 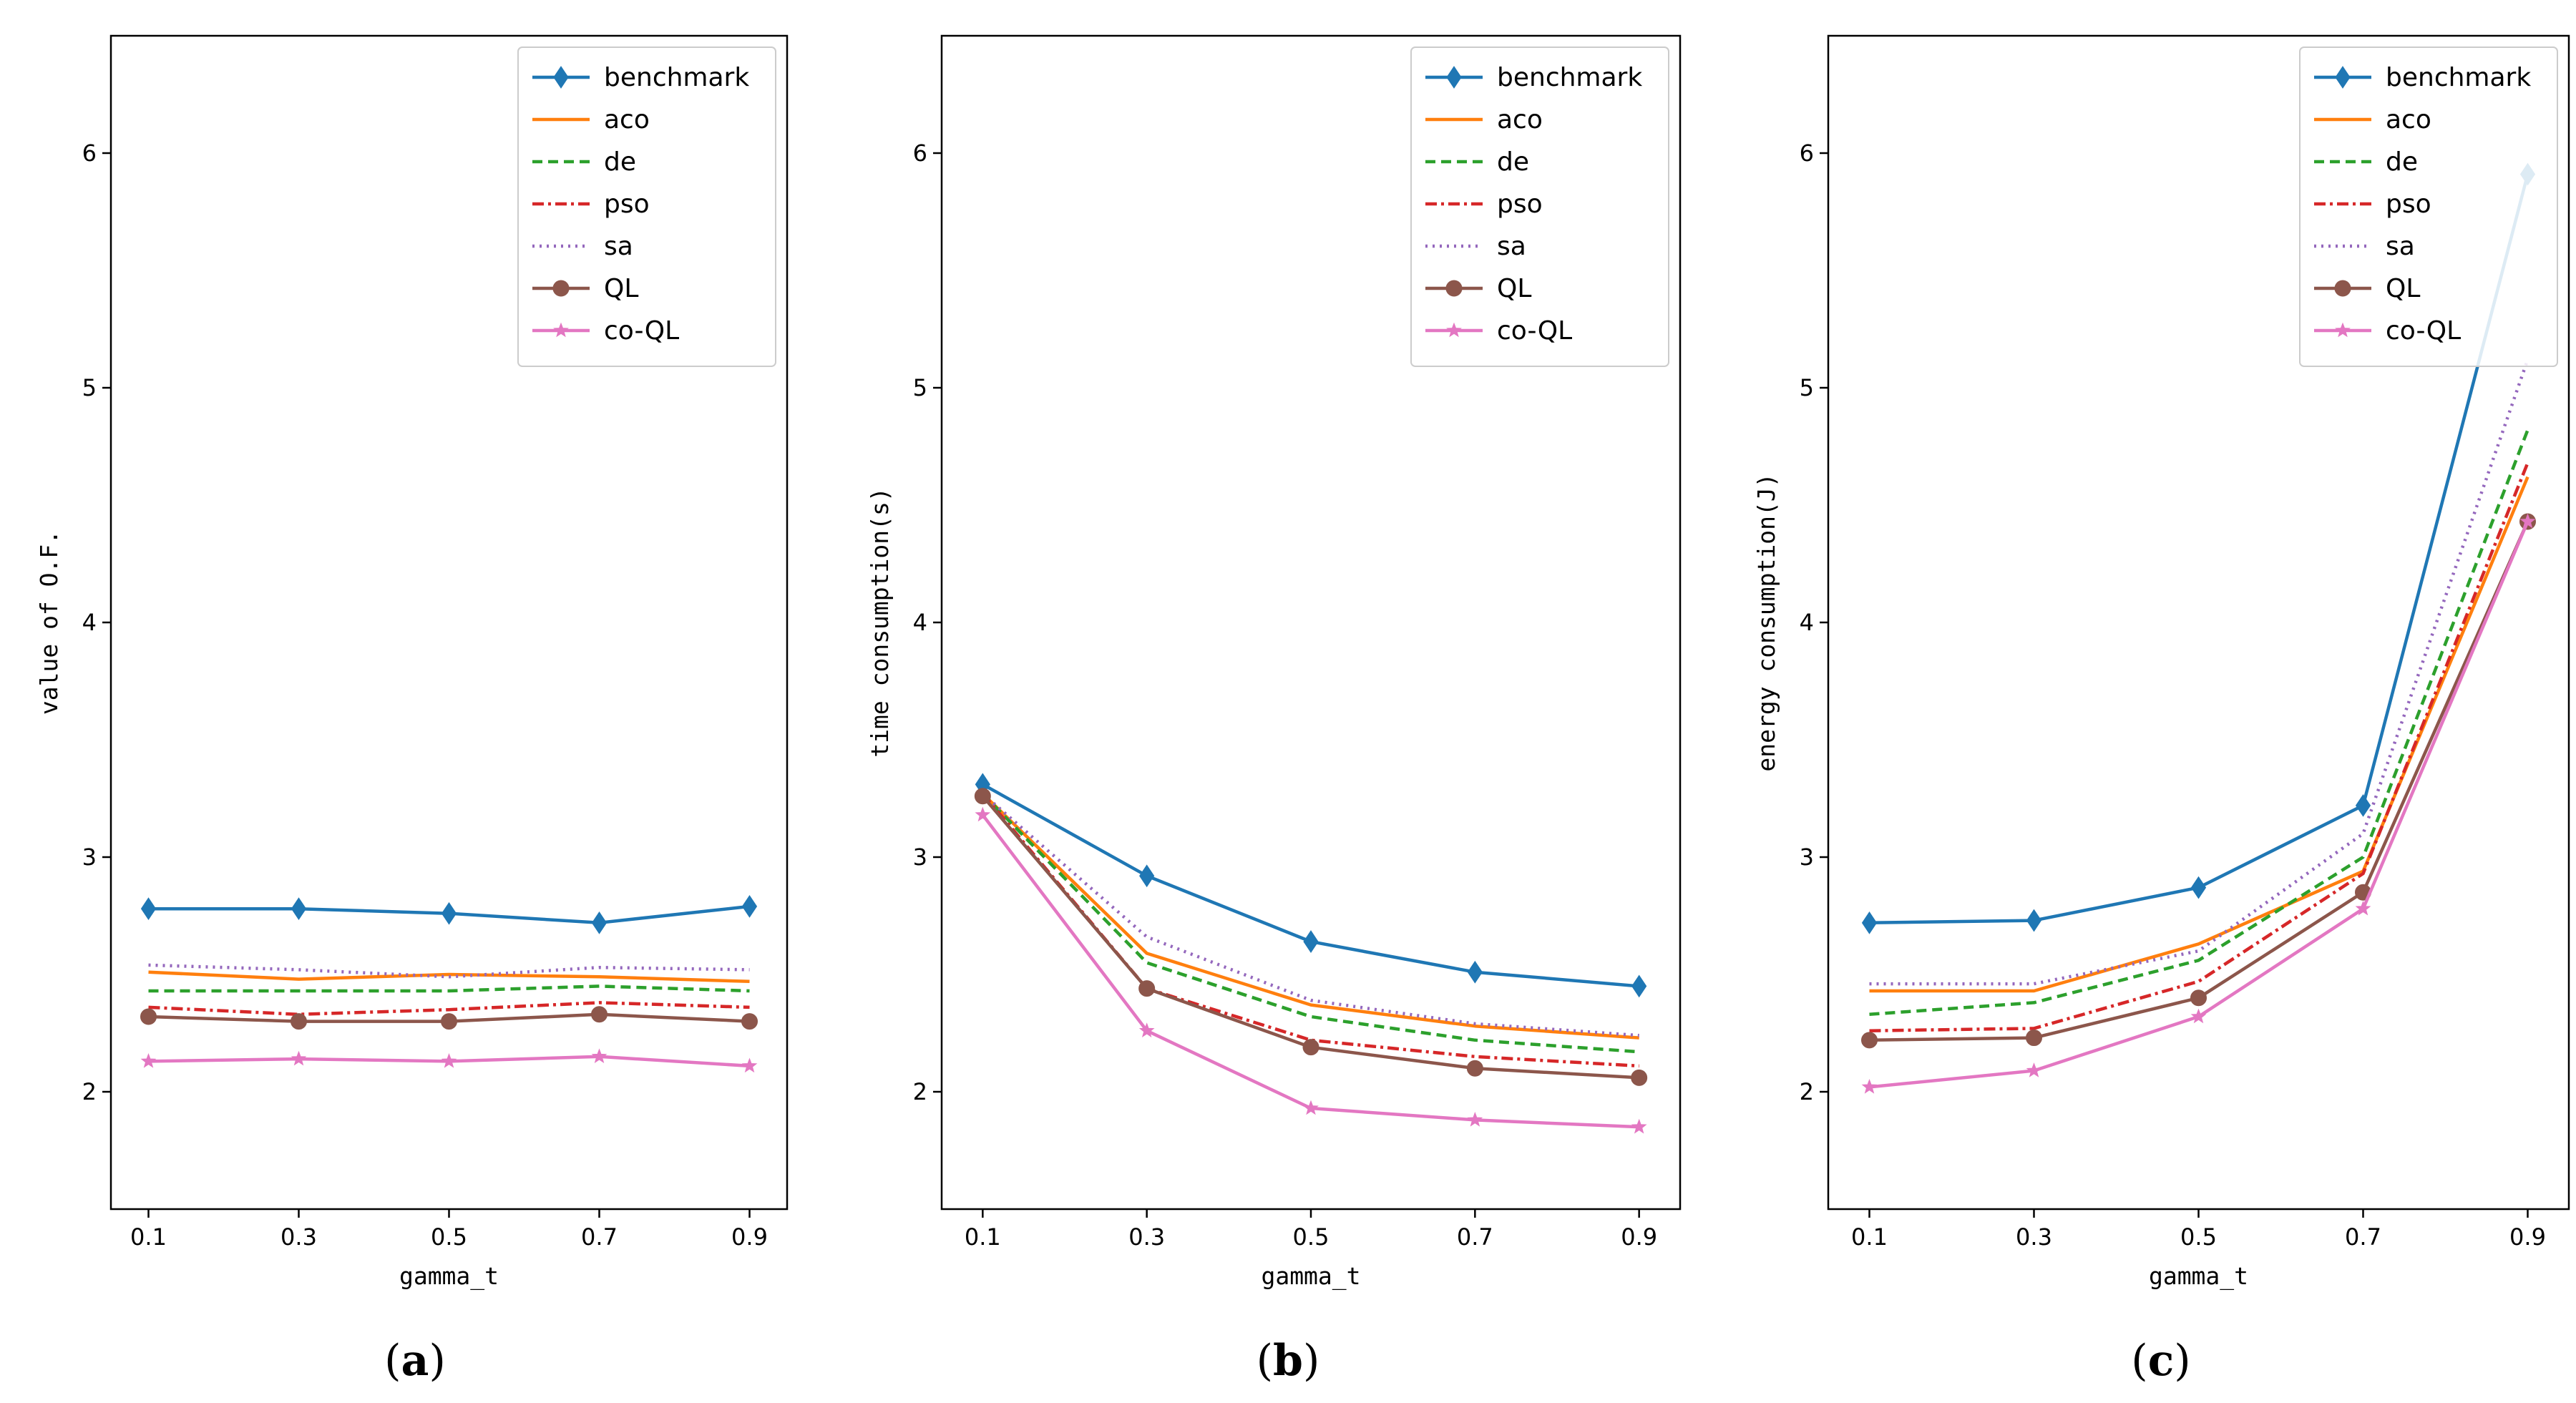 What do you see at coordinates (1534, 331) in the screenshot?
I see `legend-label: co-QL` at bounding box center [1534, 331].